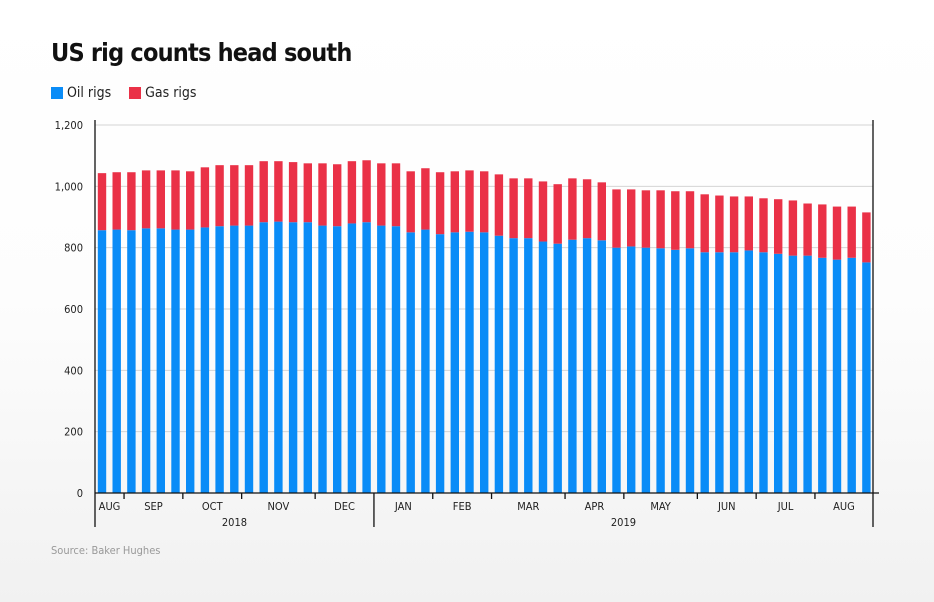  Describe the element at coordinates (89, 93) in the screenshot. I see `legend-label-oil: Oil rigs` at that location.